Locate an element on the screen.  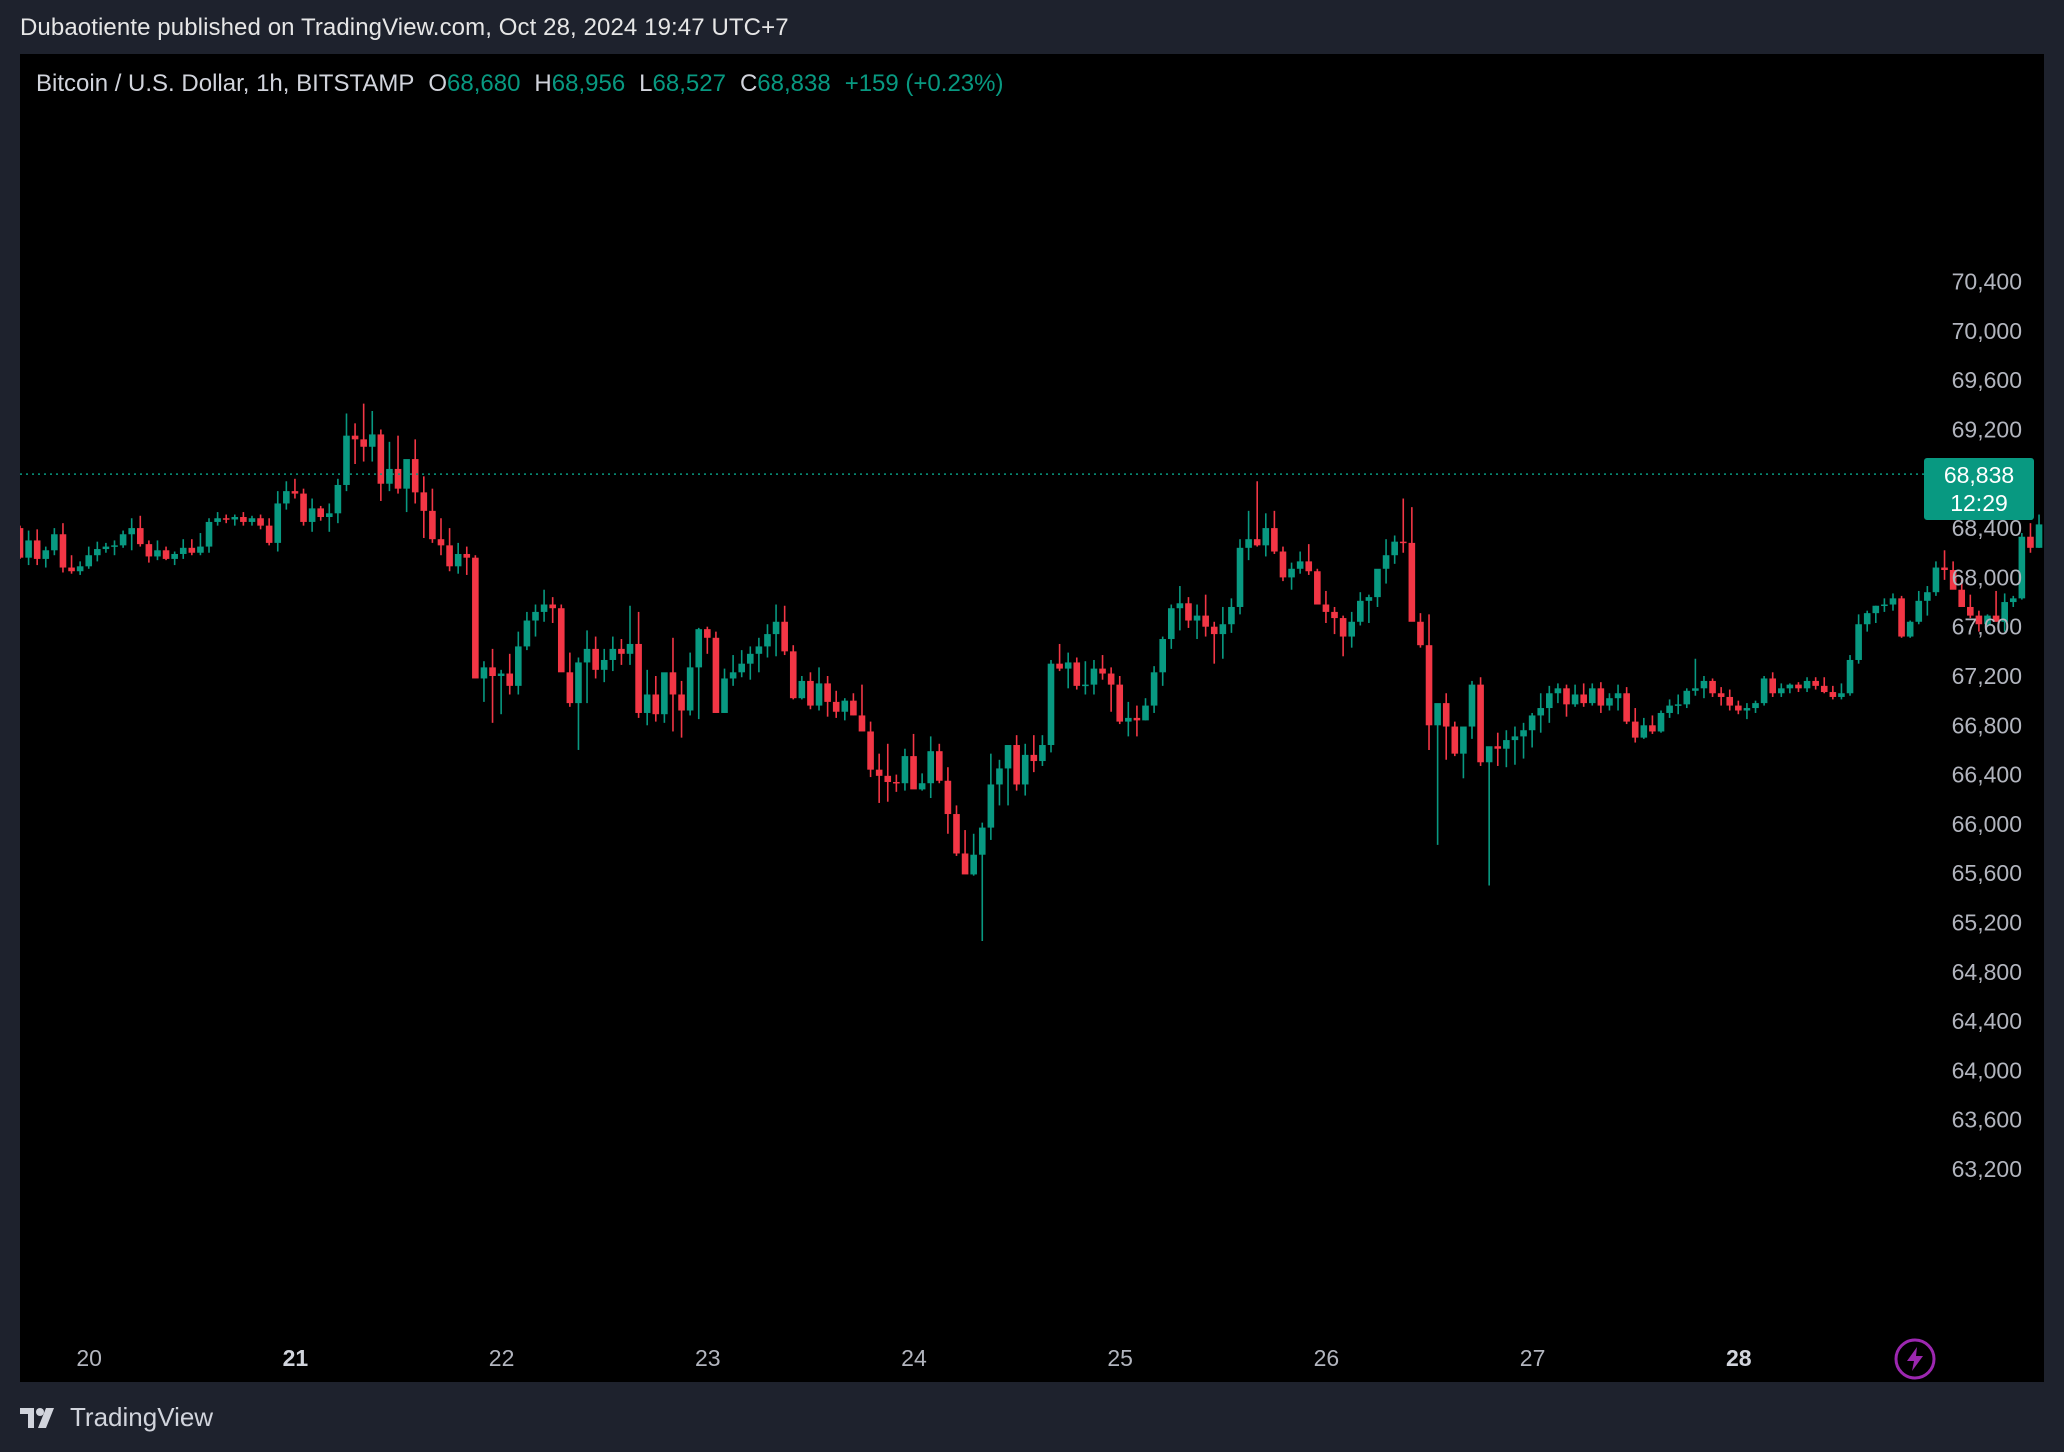
price-tick-label: 65,600 is located at coordinates (1987, 873).